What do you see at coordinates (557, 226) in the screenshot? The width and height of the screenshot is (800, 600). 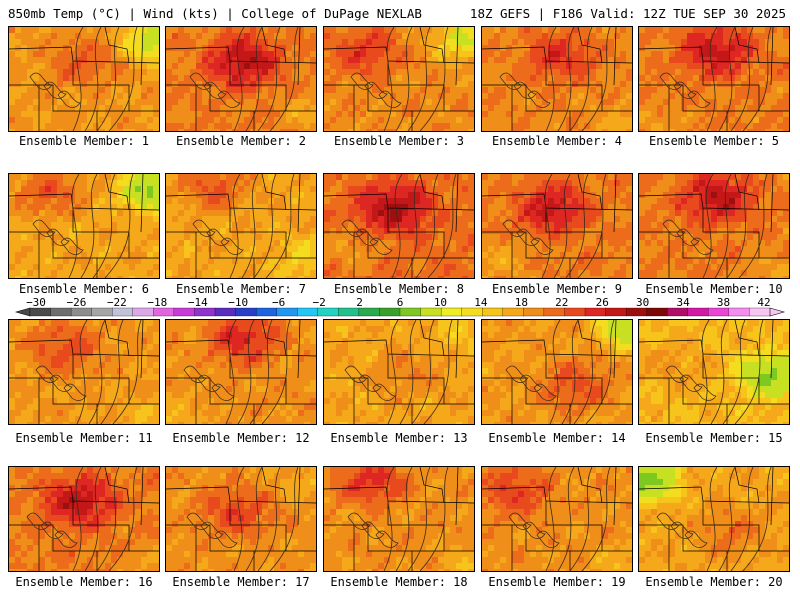 I see `temperature-field-map` at bounding box center [557, 226].